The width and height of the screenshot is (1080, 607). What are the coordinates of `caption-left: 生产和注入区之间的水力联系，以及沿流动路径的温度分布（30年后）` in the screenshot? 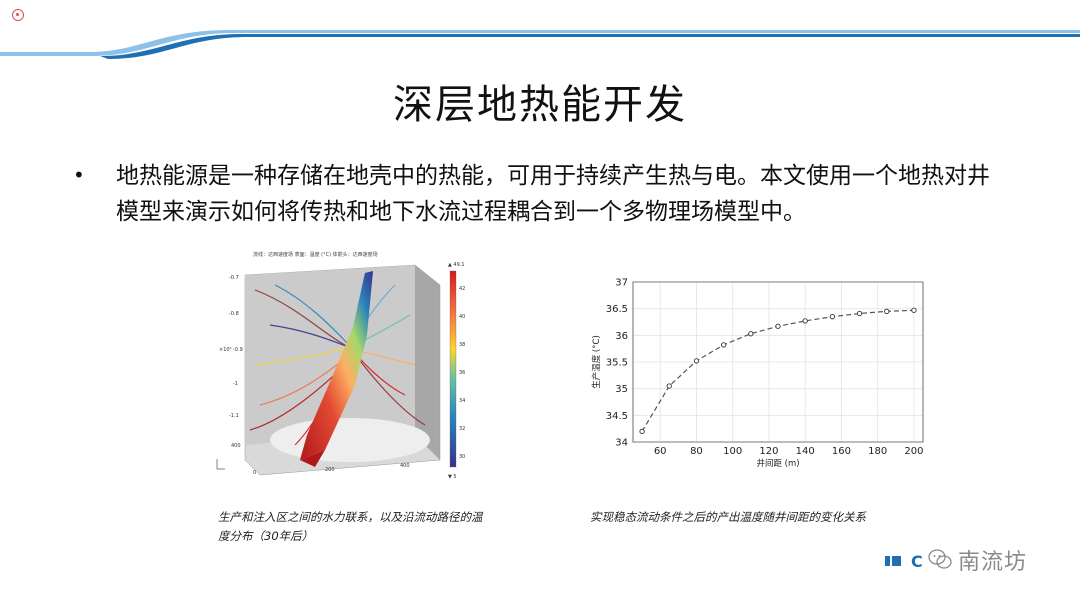 It's located at (350, 526).